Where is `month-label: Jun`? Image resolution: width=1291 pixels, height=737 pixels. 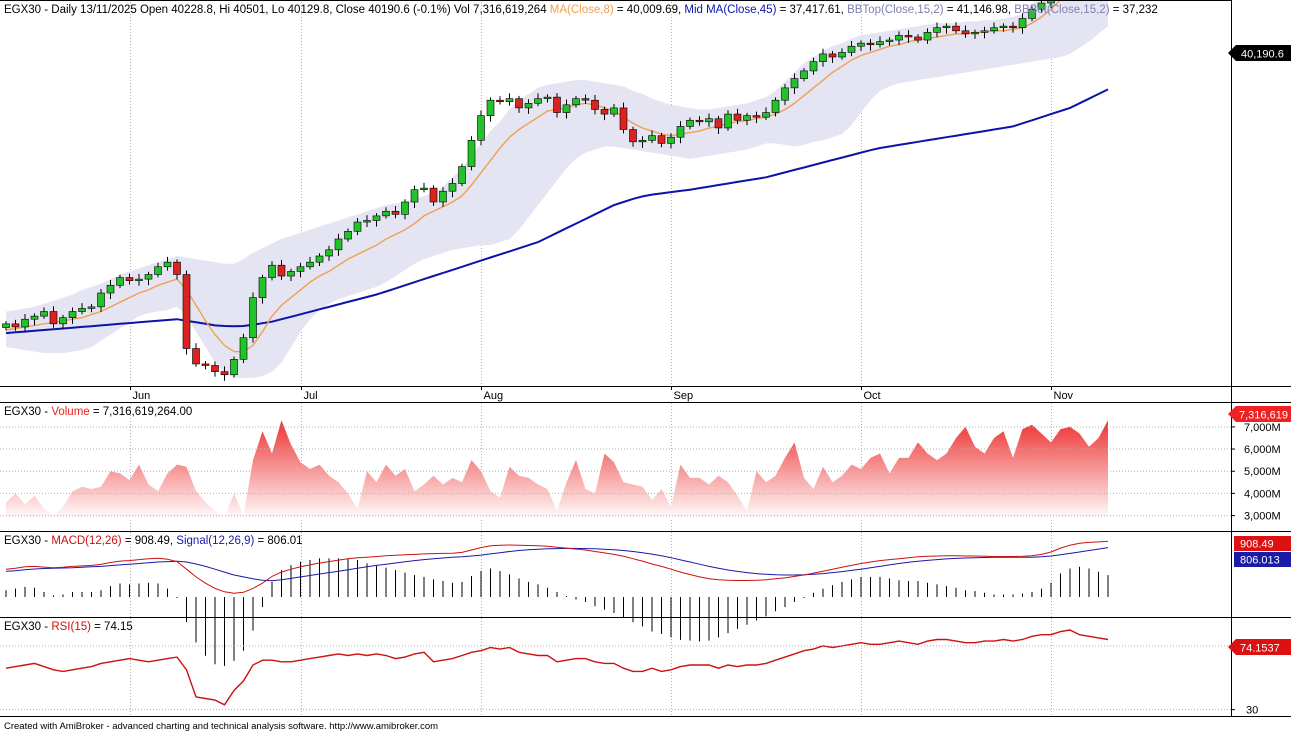
month-label: Jun is located at coordinates (142, 396).